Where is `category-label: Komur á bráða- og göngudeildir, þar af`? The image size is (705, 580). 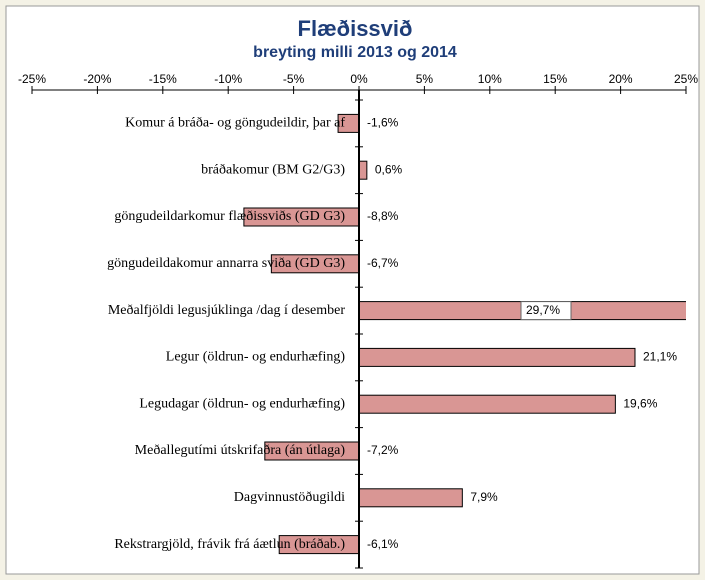 category-label: Komur á bráða- og göngudeildir, þar af is located at coordinates (235, 123).